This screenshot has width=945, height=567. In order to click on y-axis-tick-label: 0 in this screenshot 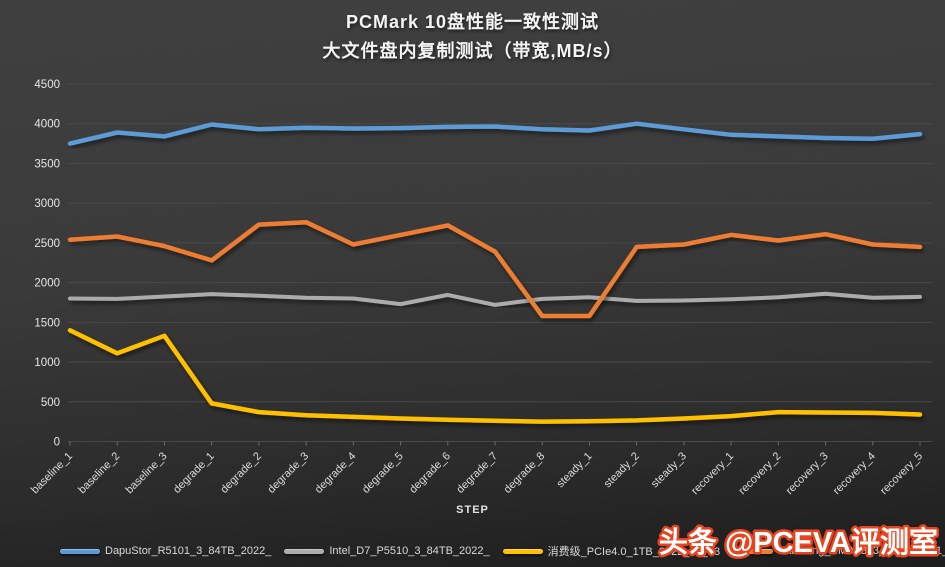, I will do `click(57, 443)`.